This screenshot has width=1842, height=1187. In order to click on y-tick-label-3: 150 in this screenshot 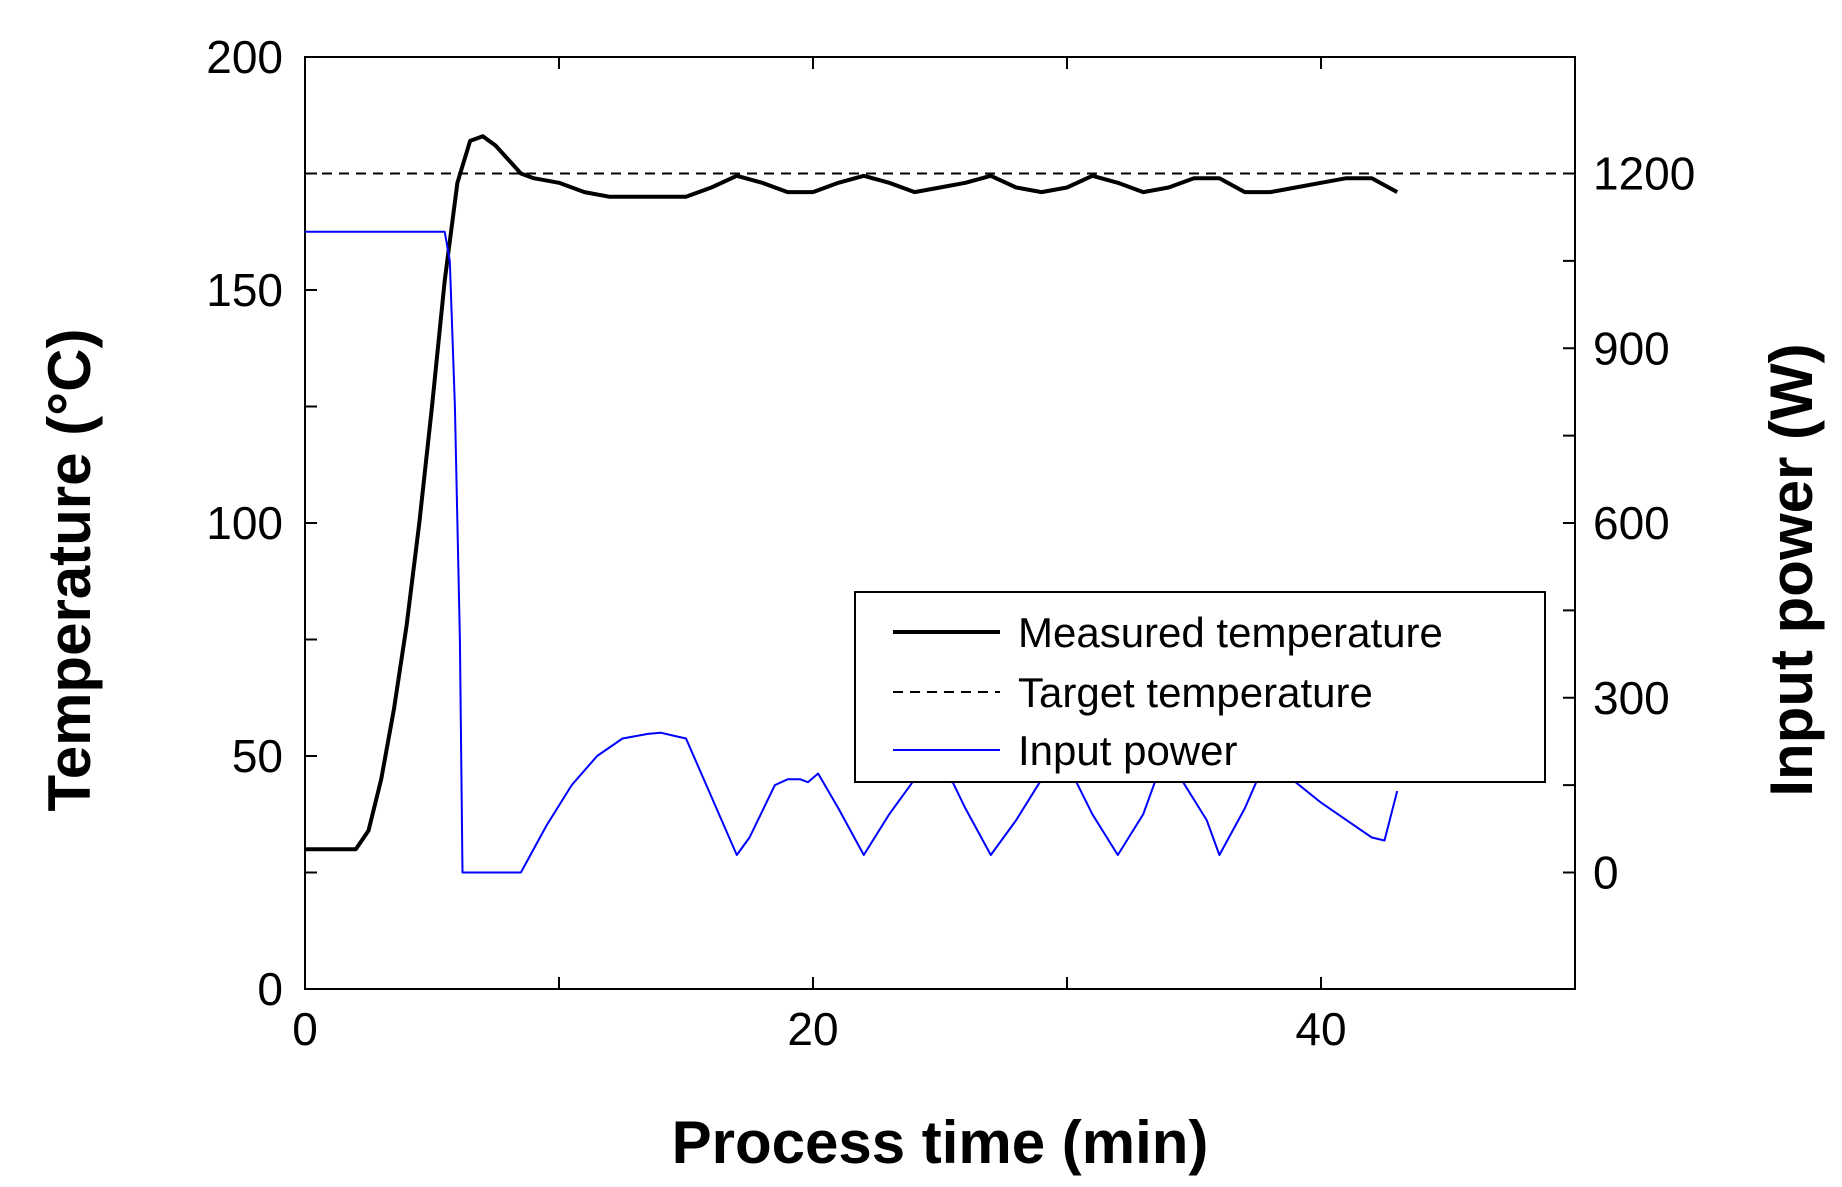, I will do `click(244, 290)`.